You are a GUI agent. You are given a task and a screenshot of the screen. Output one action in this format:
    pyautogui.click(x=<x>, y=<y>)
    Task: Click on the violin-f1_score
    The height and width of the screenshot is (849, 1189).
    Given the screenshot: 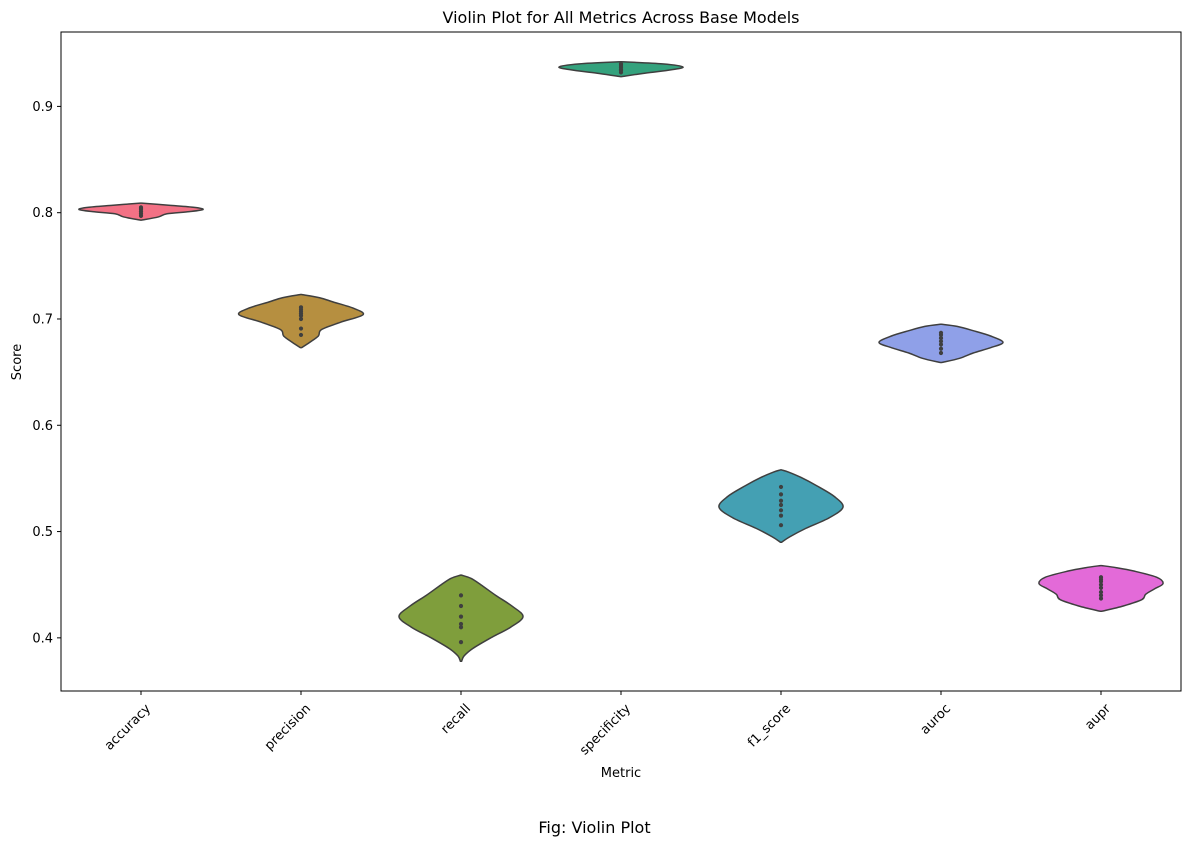 What is the action you would take?
    pyautogui.click(x=781, y=506)
    